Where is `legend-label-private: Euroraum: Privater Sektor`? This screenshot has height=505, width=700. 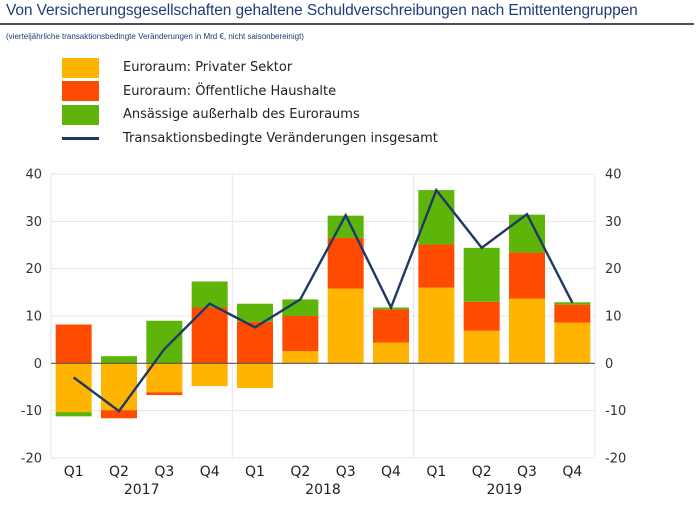 legend-label-private: Euroraum: Privater Sektor is located at coordinates (208, 68).